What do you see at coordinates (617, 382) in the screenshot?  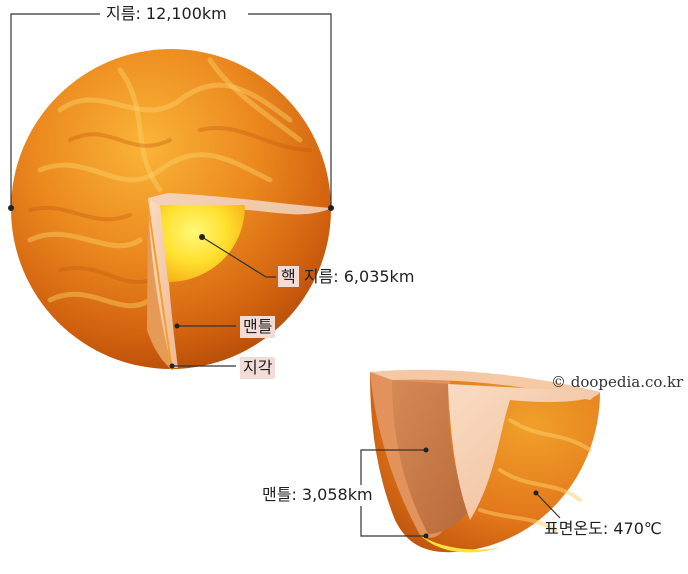 I see `credit-text: © doopedia.co.kr` at bounding box center [617, 382].